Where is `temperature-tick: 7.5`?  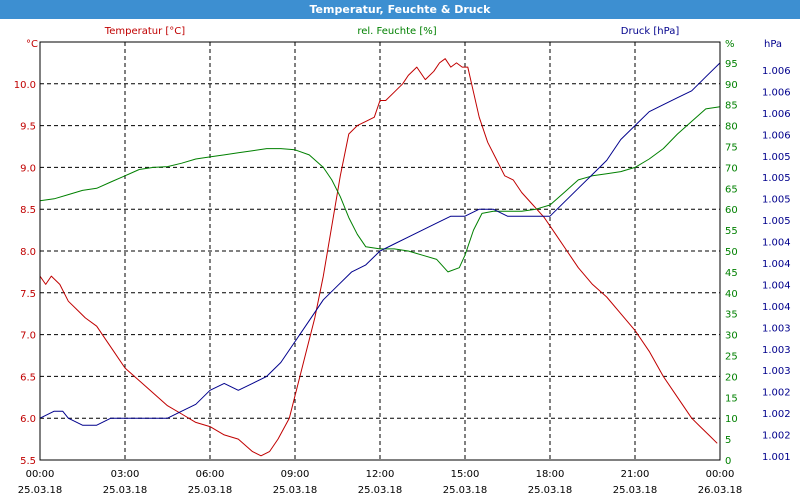 temperature-tick: 7.5 is located at coordinates (28, 294).